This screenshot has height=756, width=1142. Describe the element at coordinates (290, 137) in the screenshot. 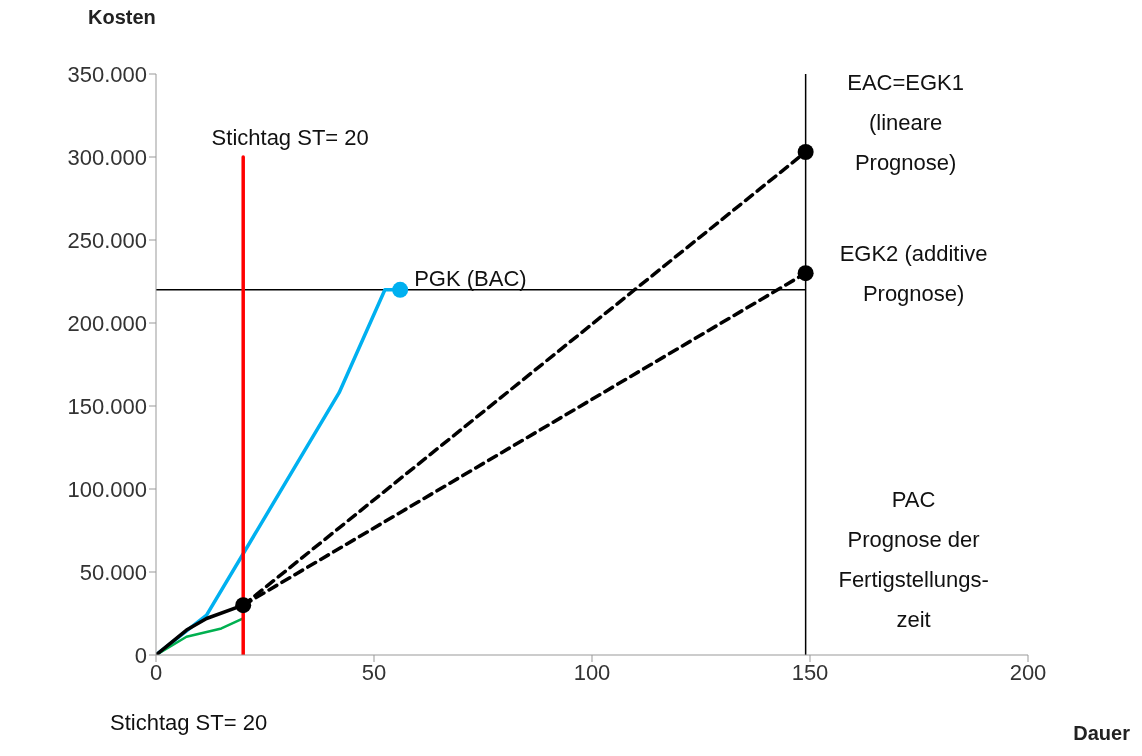

I see `annotation: Stichtag ST= 20` at that location.